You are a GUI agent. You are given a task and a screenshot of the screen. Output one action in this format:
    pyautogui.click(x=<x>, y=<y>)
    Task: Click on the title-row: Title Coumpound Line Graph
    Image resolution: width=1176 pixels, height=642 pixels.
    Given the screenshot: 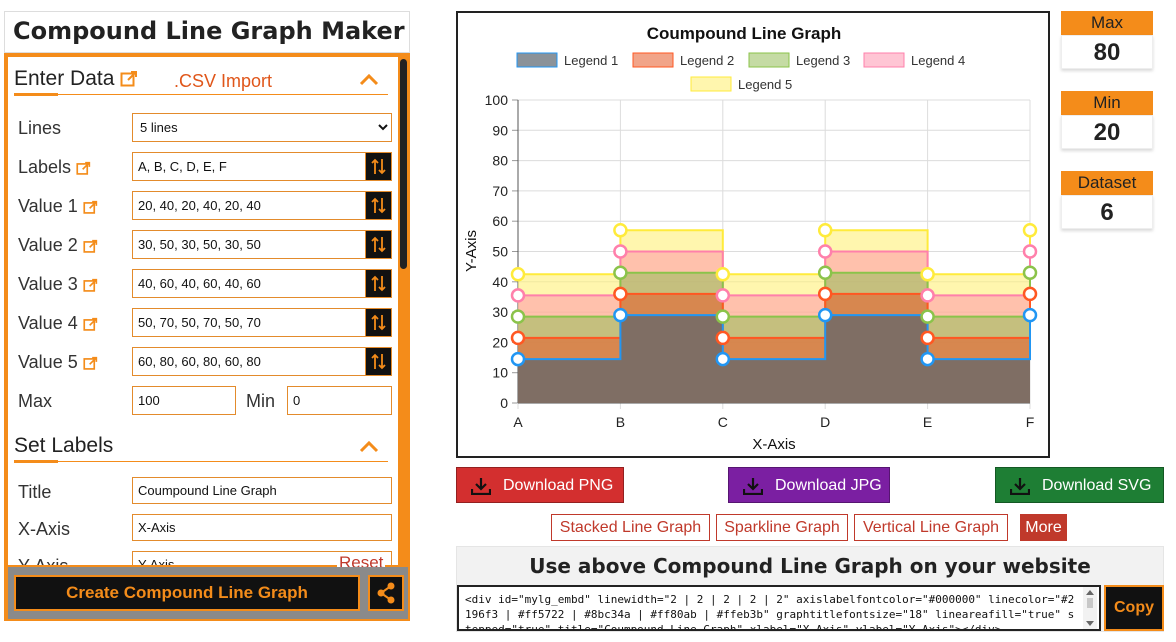 What is the action you would take?
    pyautogui.click(x=204, y=492)
    